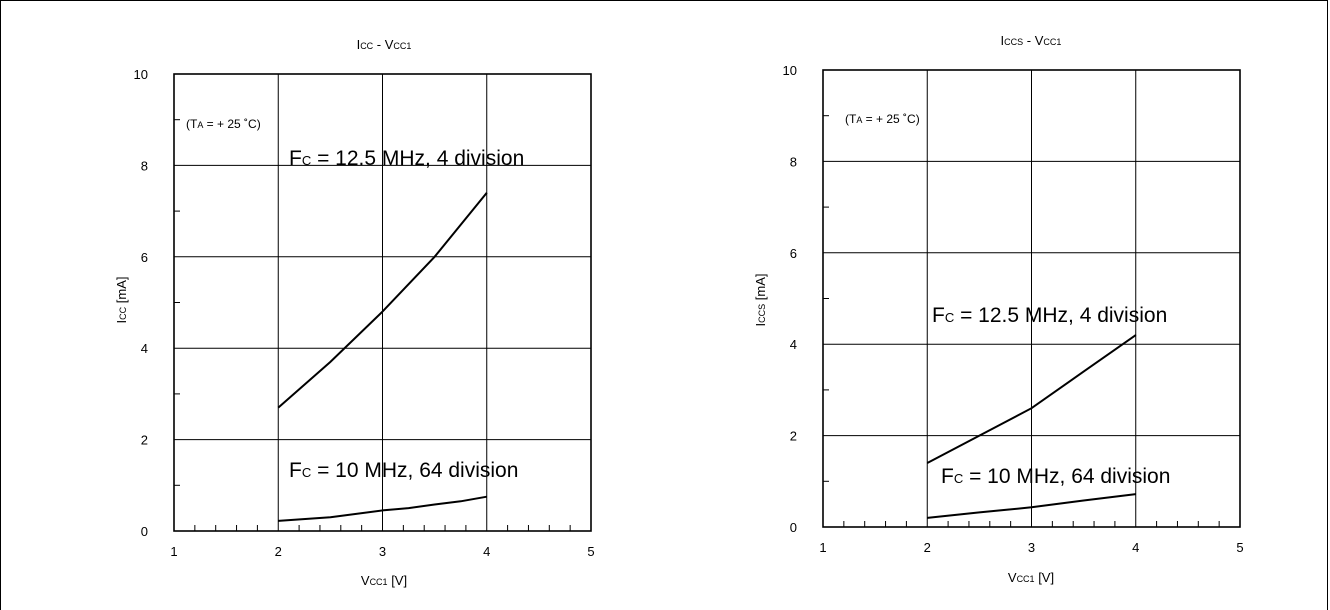 The width and height of the screenshot is (1330, 610). Describe the element at coordinates (384, 44) in the screenshot. I see `chart-title: ICC - VCC1` at that location.